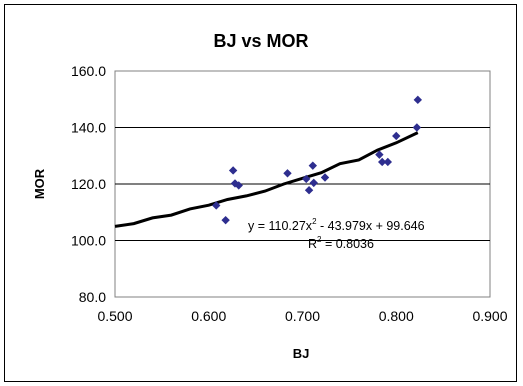 This screenshot has height=386, width=523. What do you see at coordinates (92, 297) in the screenshot?
I see `y-tick-label: 80.0` at bounding box center [92, 297].